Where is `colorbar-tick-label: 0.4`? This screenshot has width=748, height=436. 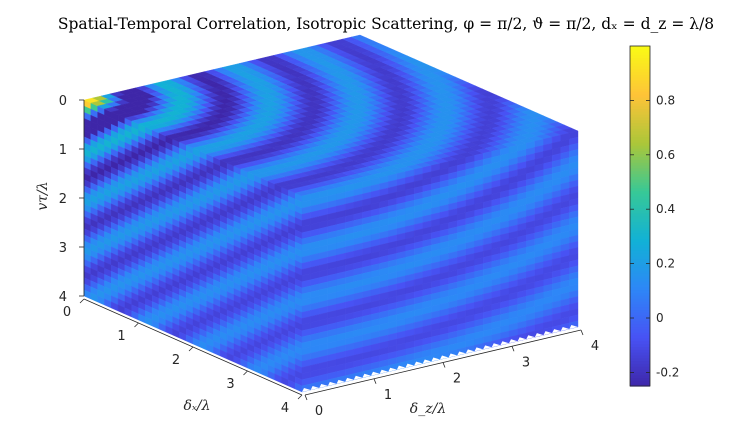 colorbar-tick-label: 0.4 is located at coordinates (665, 209).